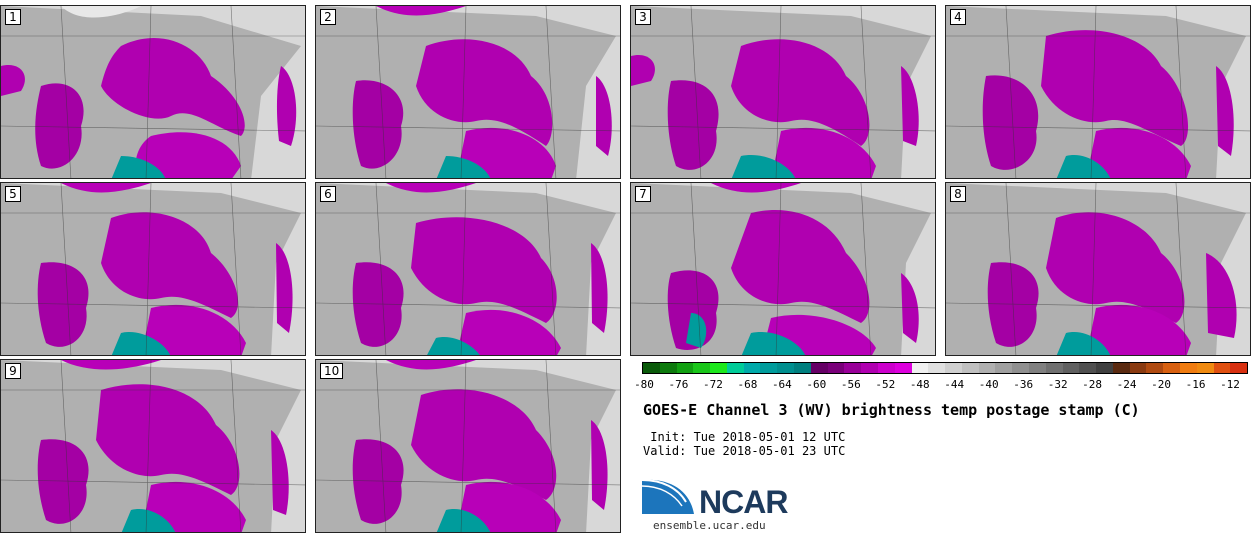 The image size is (1260, 533). I want to click on colorbar-tick-label: -36, so click(1023, 384).